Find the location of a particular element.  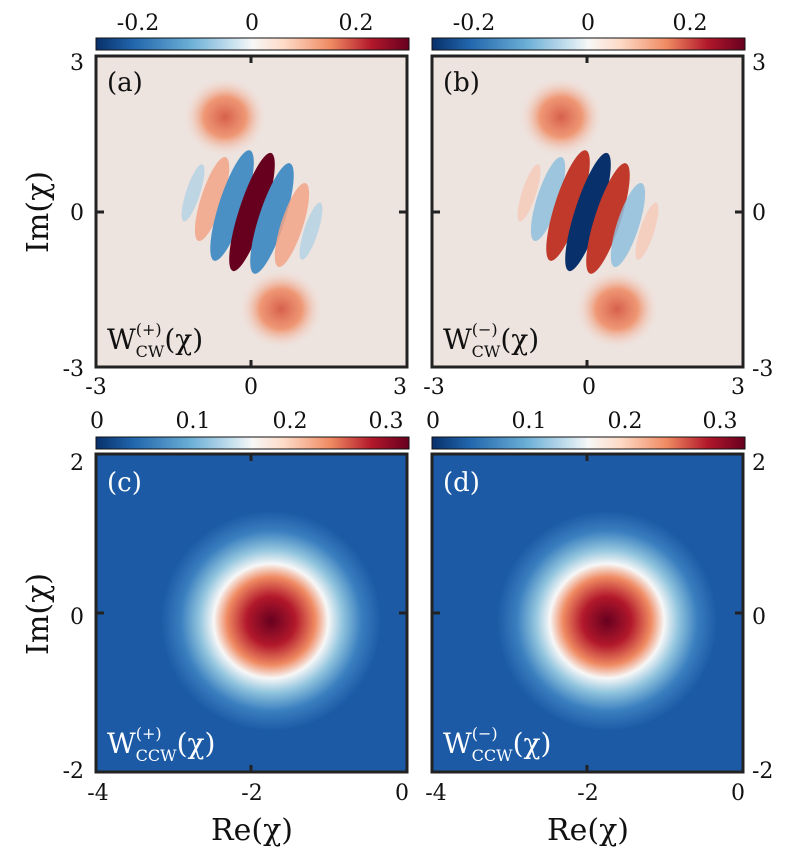

function-label-a: W(+) CW(χ) is located at coordinates (155, 340).